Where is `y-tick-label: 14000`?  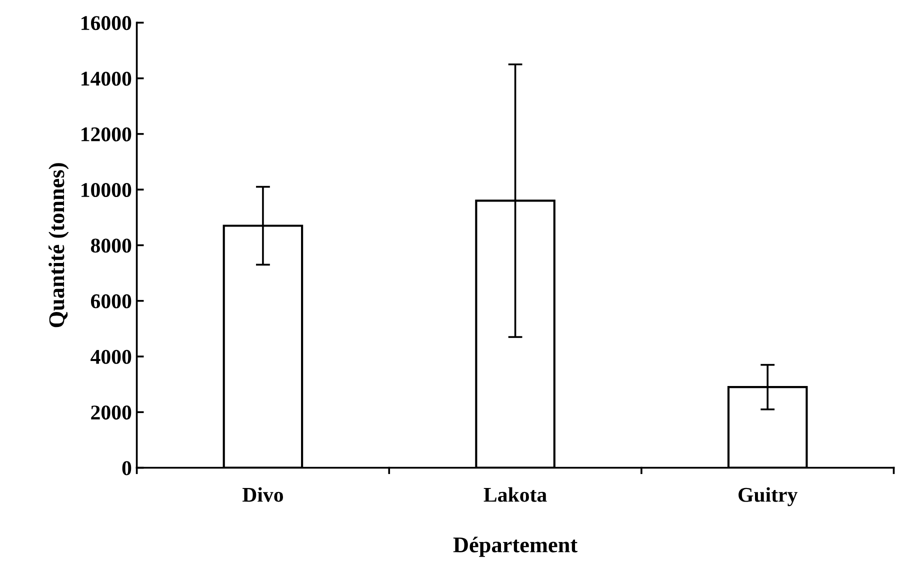 y-tick-label: 14000 is located at coordinates (107, 79).